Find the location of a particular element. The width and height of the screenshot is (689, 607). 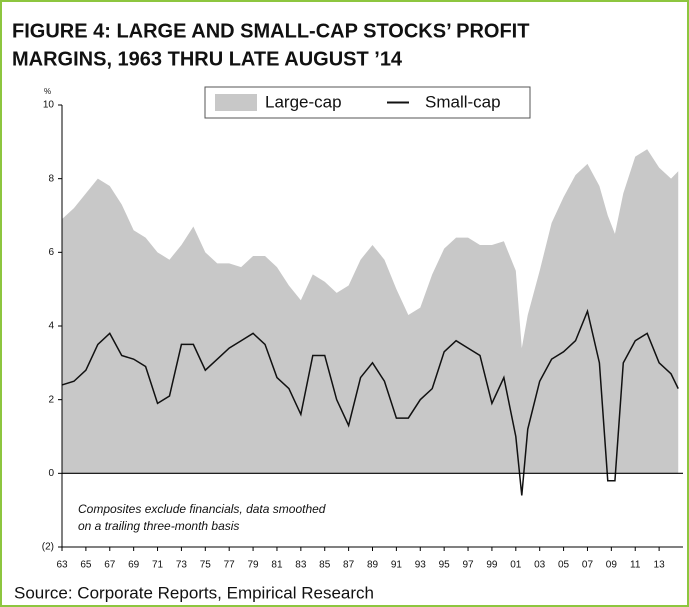

x-tick-label: 79 is located at coordinates (254, 565).